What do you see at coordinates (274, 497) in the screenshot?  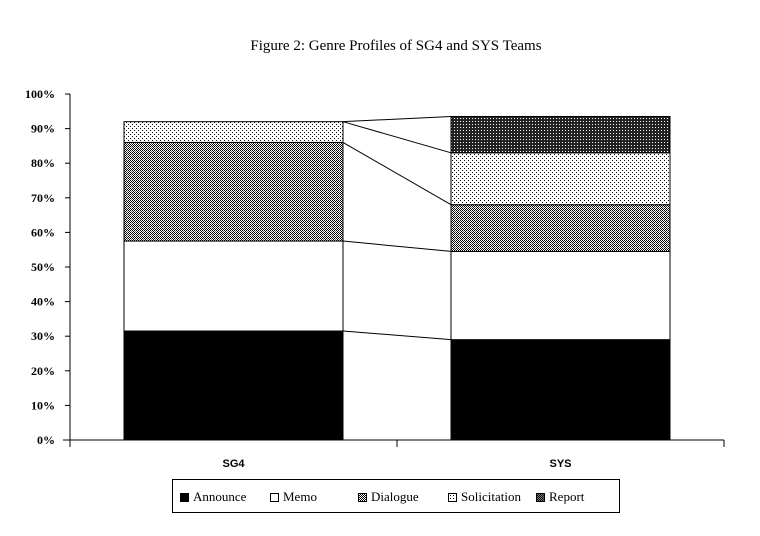 I see `legend-swatch-memo` at bounding box center [274, 497].